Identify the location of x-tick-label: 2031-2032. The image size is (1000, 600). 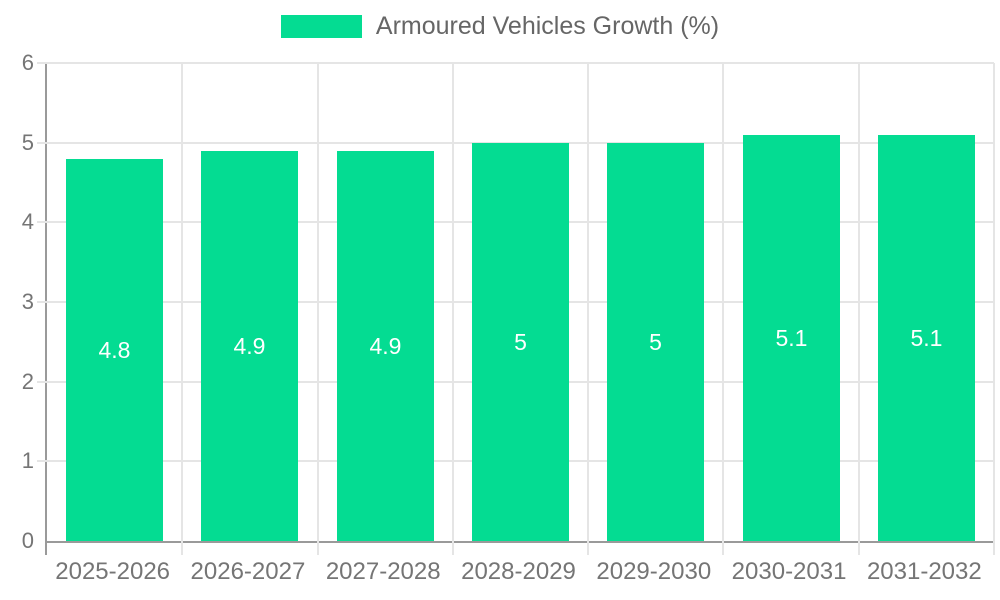
(924, 571).